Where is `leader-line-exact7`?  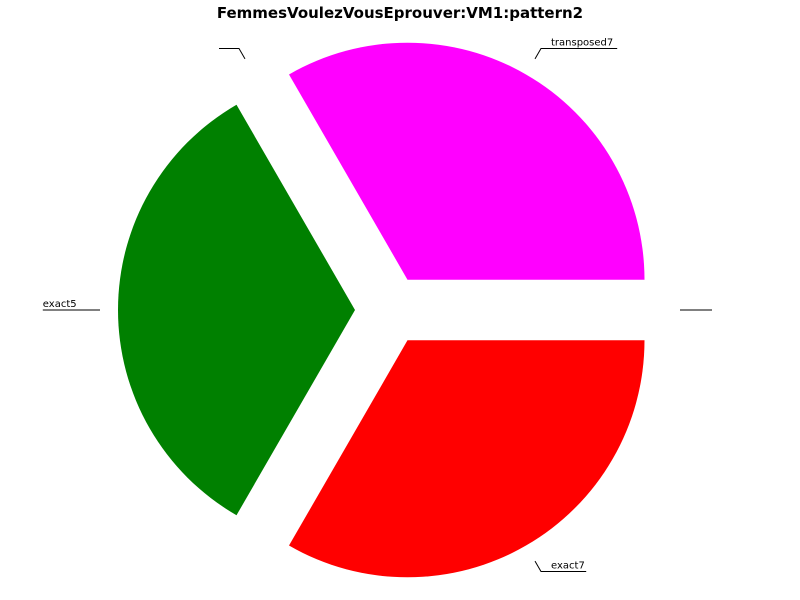
leader-line-exact7 is located at coordinates (560, 566).